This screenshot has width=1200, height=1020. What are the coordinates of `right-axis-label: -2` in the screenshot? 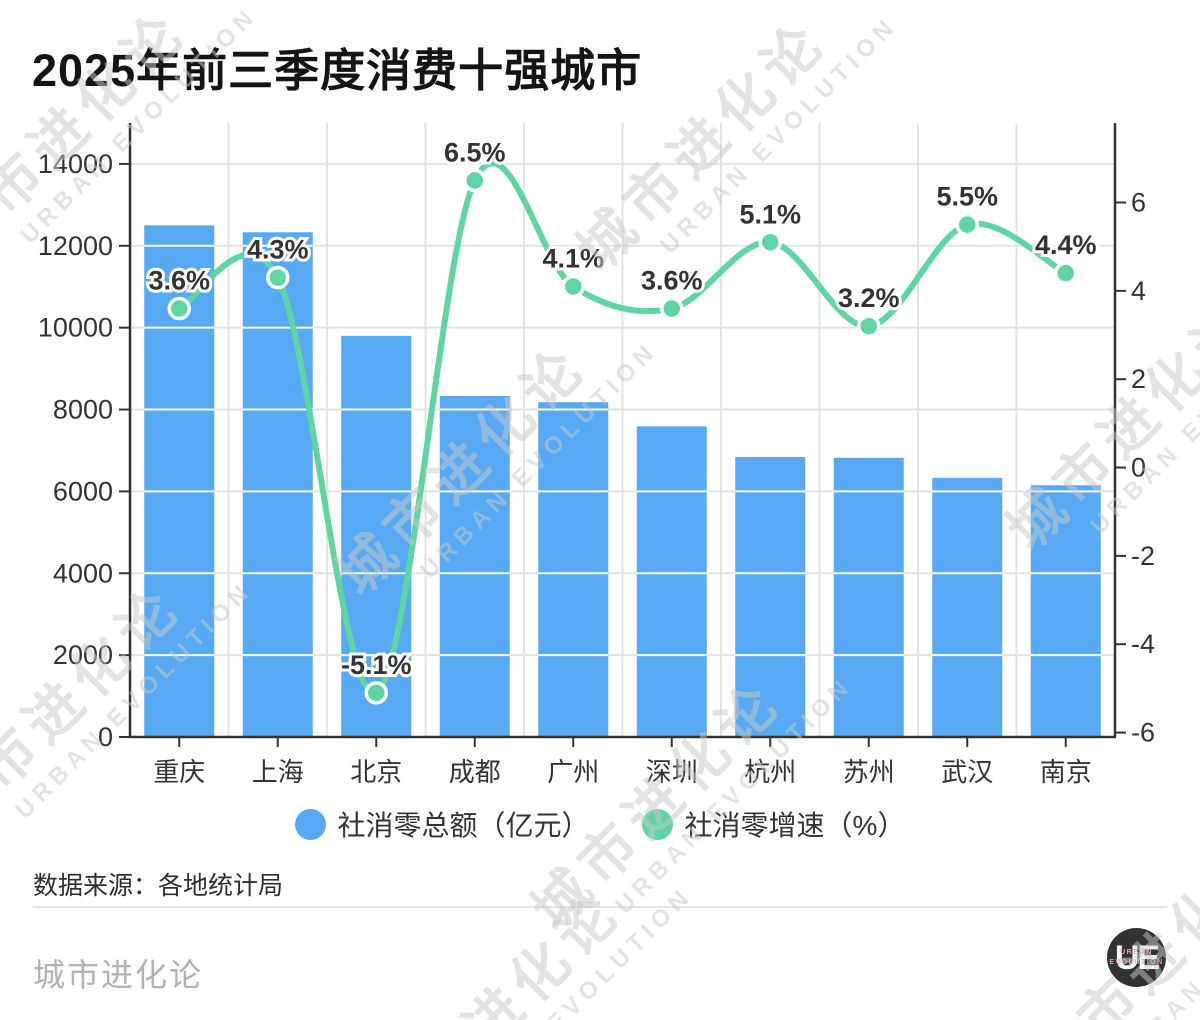 It's located at (1143, 556).